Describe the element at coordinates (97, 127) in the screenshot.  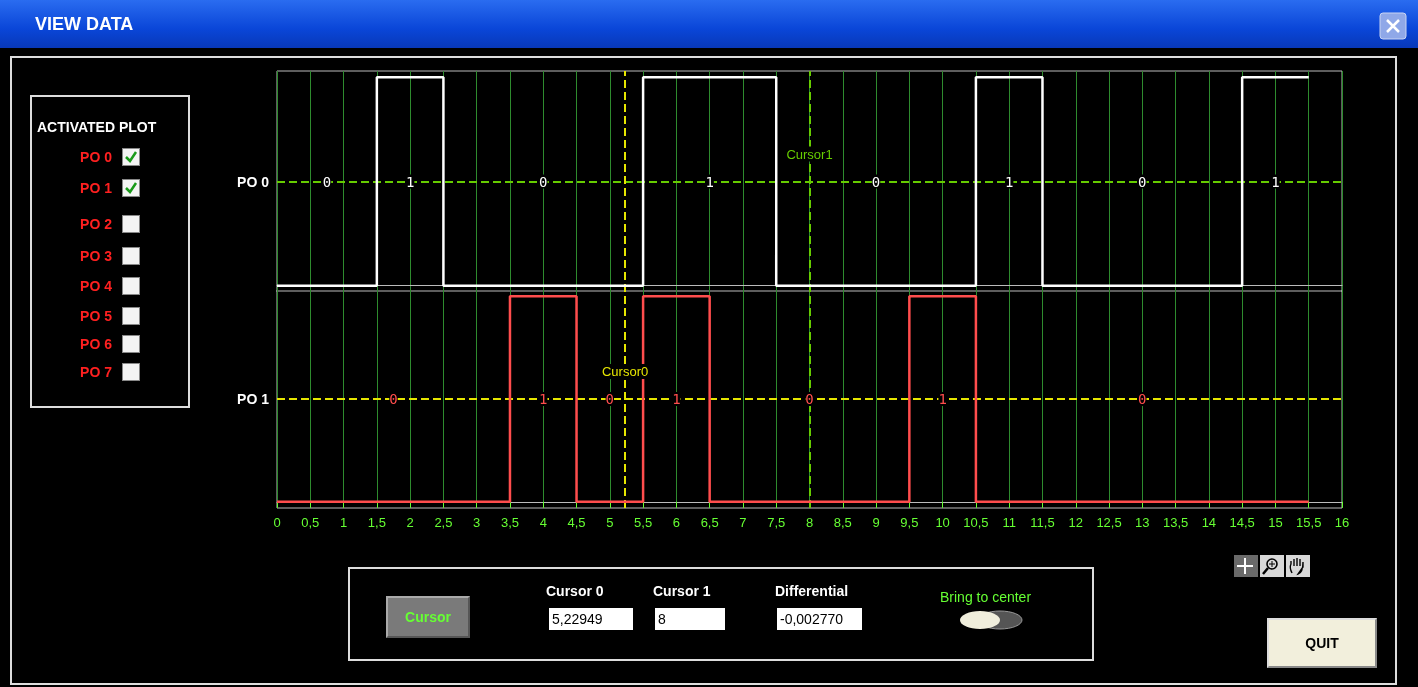
I see `text: ACTIVATED PLOT` at that location.